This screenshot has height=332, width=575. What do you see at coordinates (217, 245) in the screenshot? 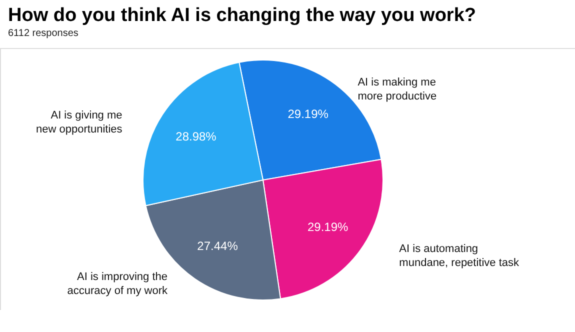
I see `data-label: 27.44%` at bounding box center [217, 245].